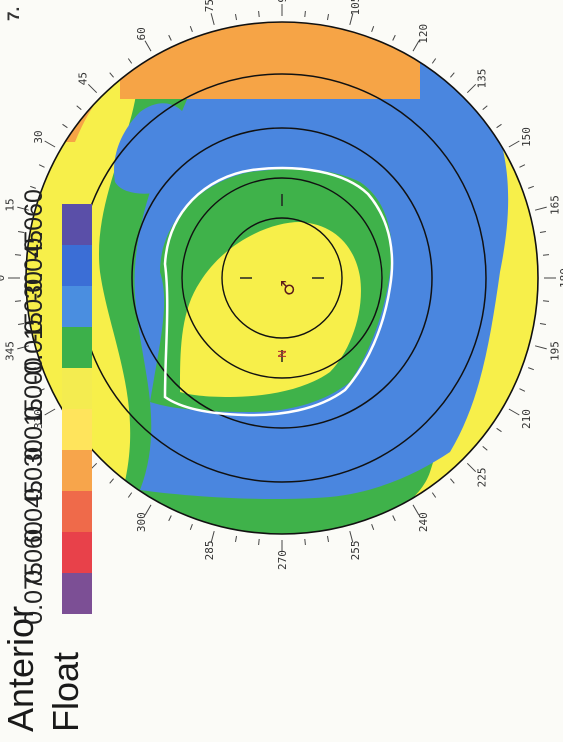 The height and width of the screenshot is (742, 563). I want to click on angle-label: 135, so click(481, 79).